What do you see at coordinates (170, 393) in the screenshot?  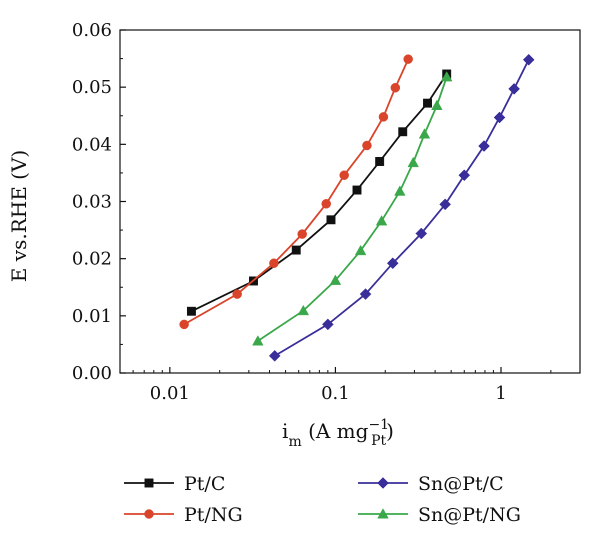 I see `x-tick-label: 0.01` at bounding box center [170, 393].